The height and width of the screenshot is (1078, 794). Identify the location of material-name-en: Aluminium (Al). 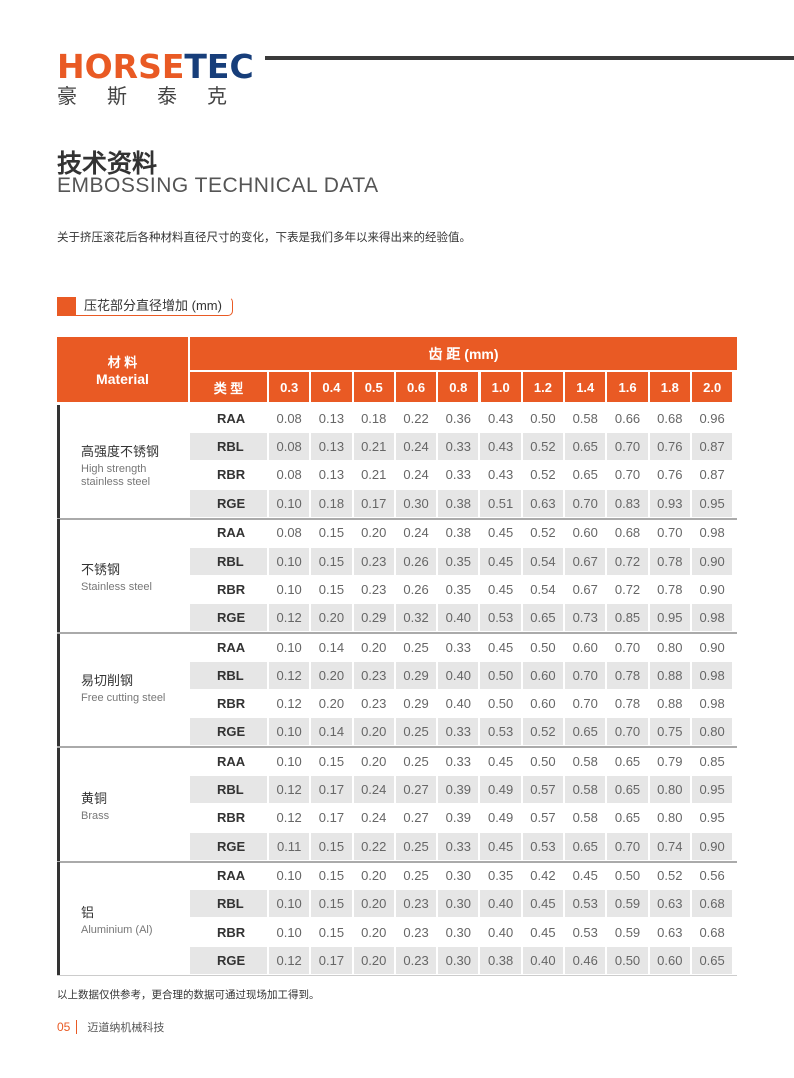
(117, 930).